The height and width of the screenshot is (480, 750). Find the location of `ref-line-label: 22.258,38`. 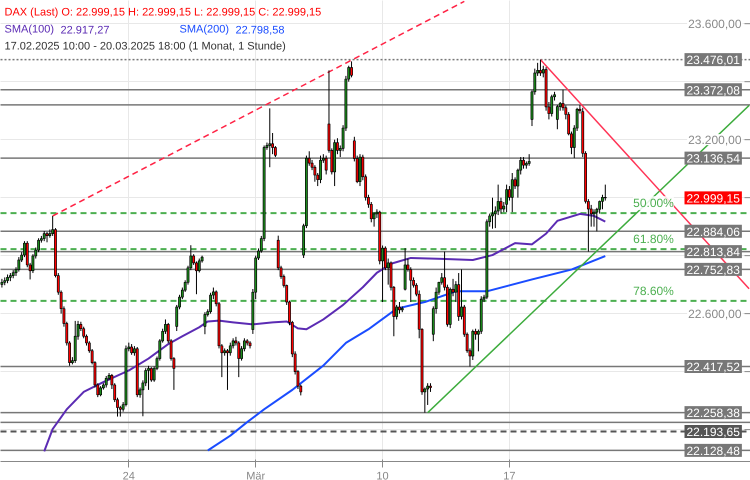

ref-line-label: 22.258,38 is located at coordinates (713, 413).